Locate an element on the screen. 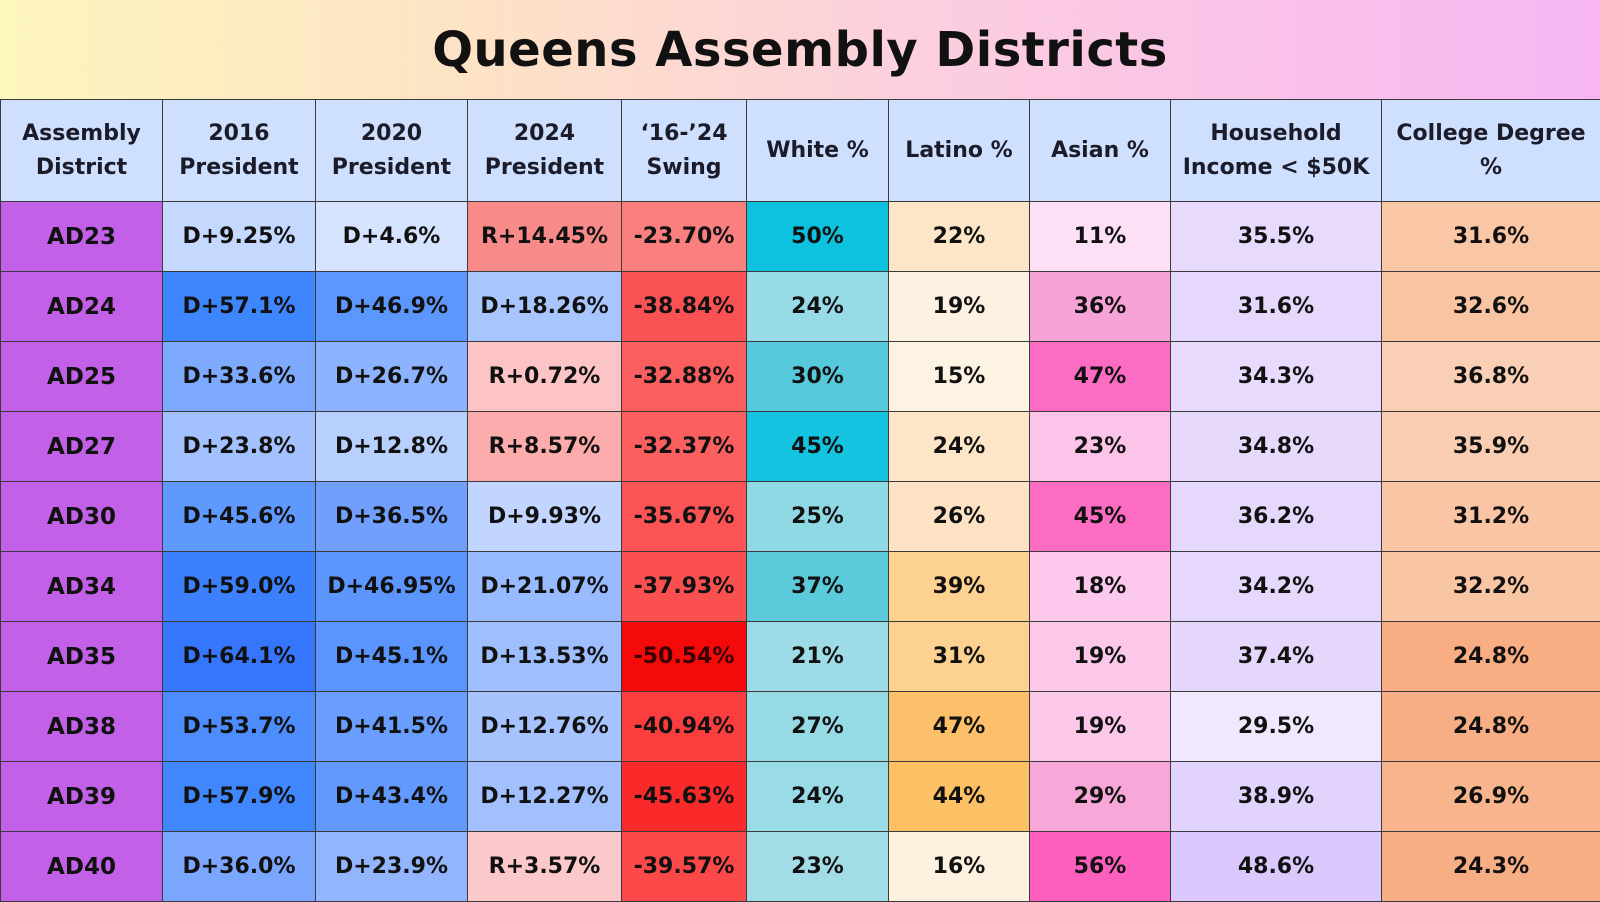 This screenshot has height=902, width=1600. table-cell: D+18.26% is located at coordinates (545, 307).